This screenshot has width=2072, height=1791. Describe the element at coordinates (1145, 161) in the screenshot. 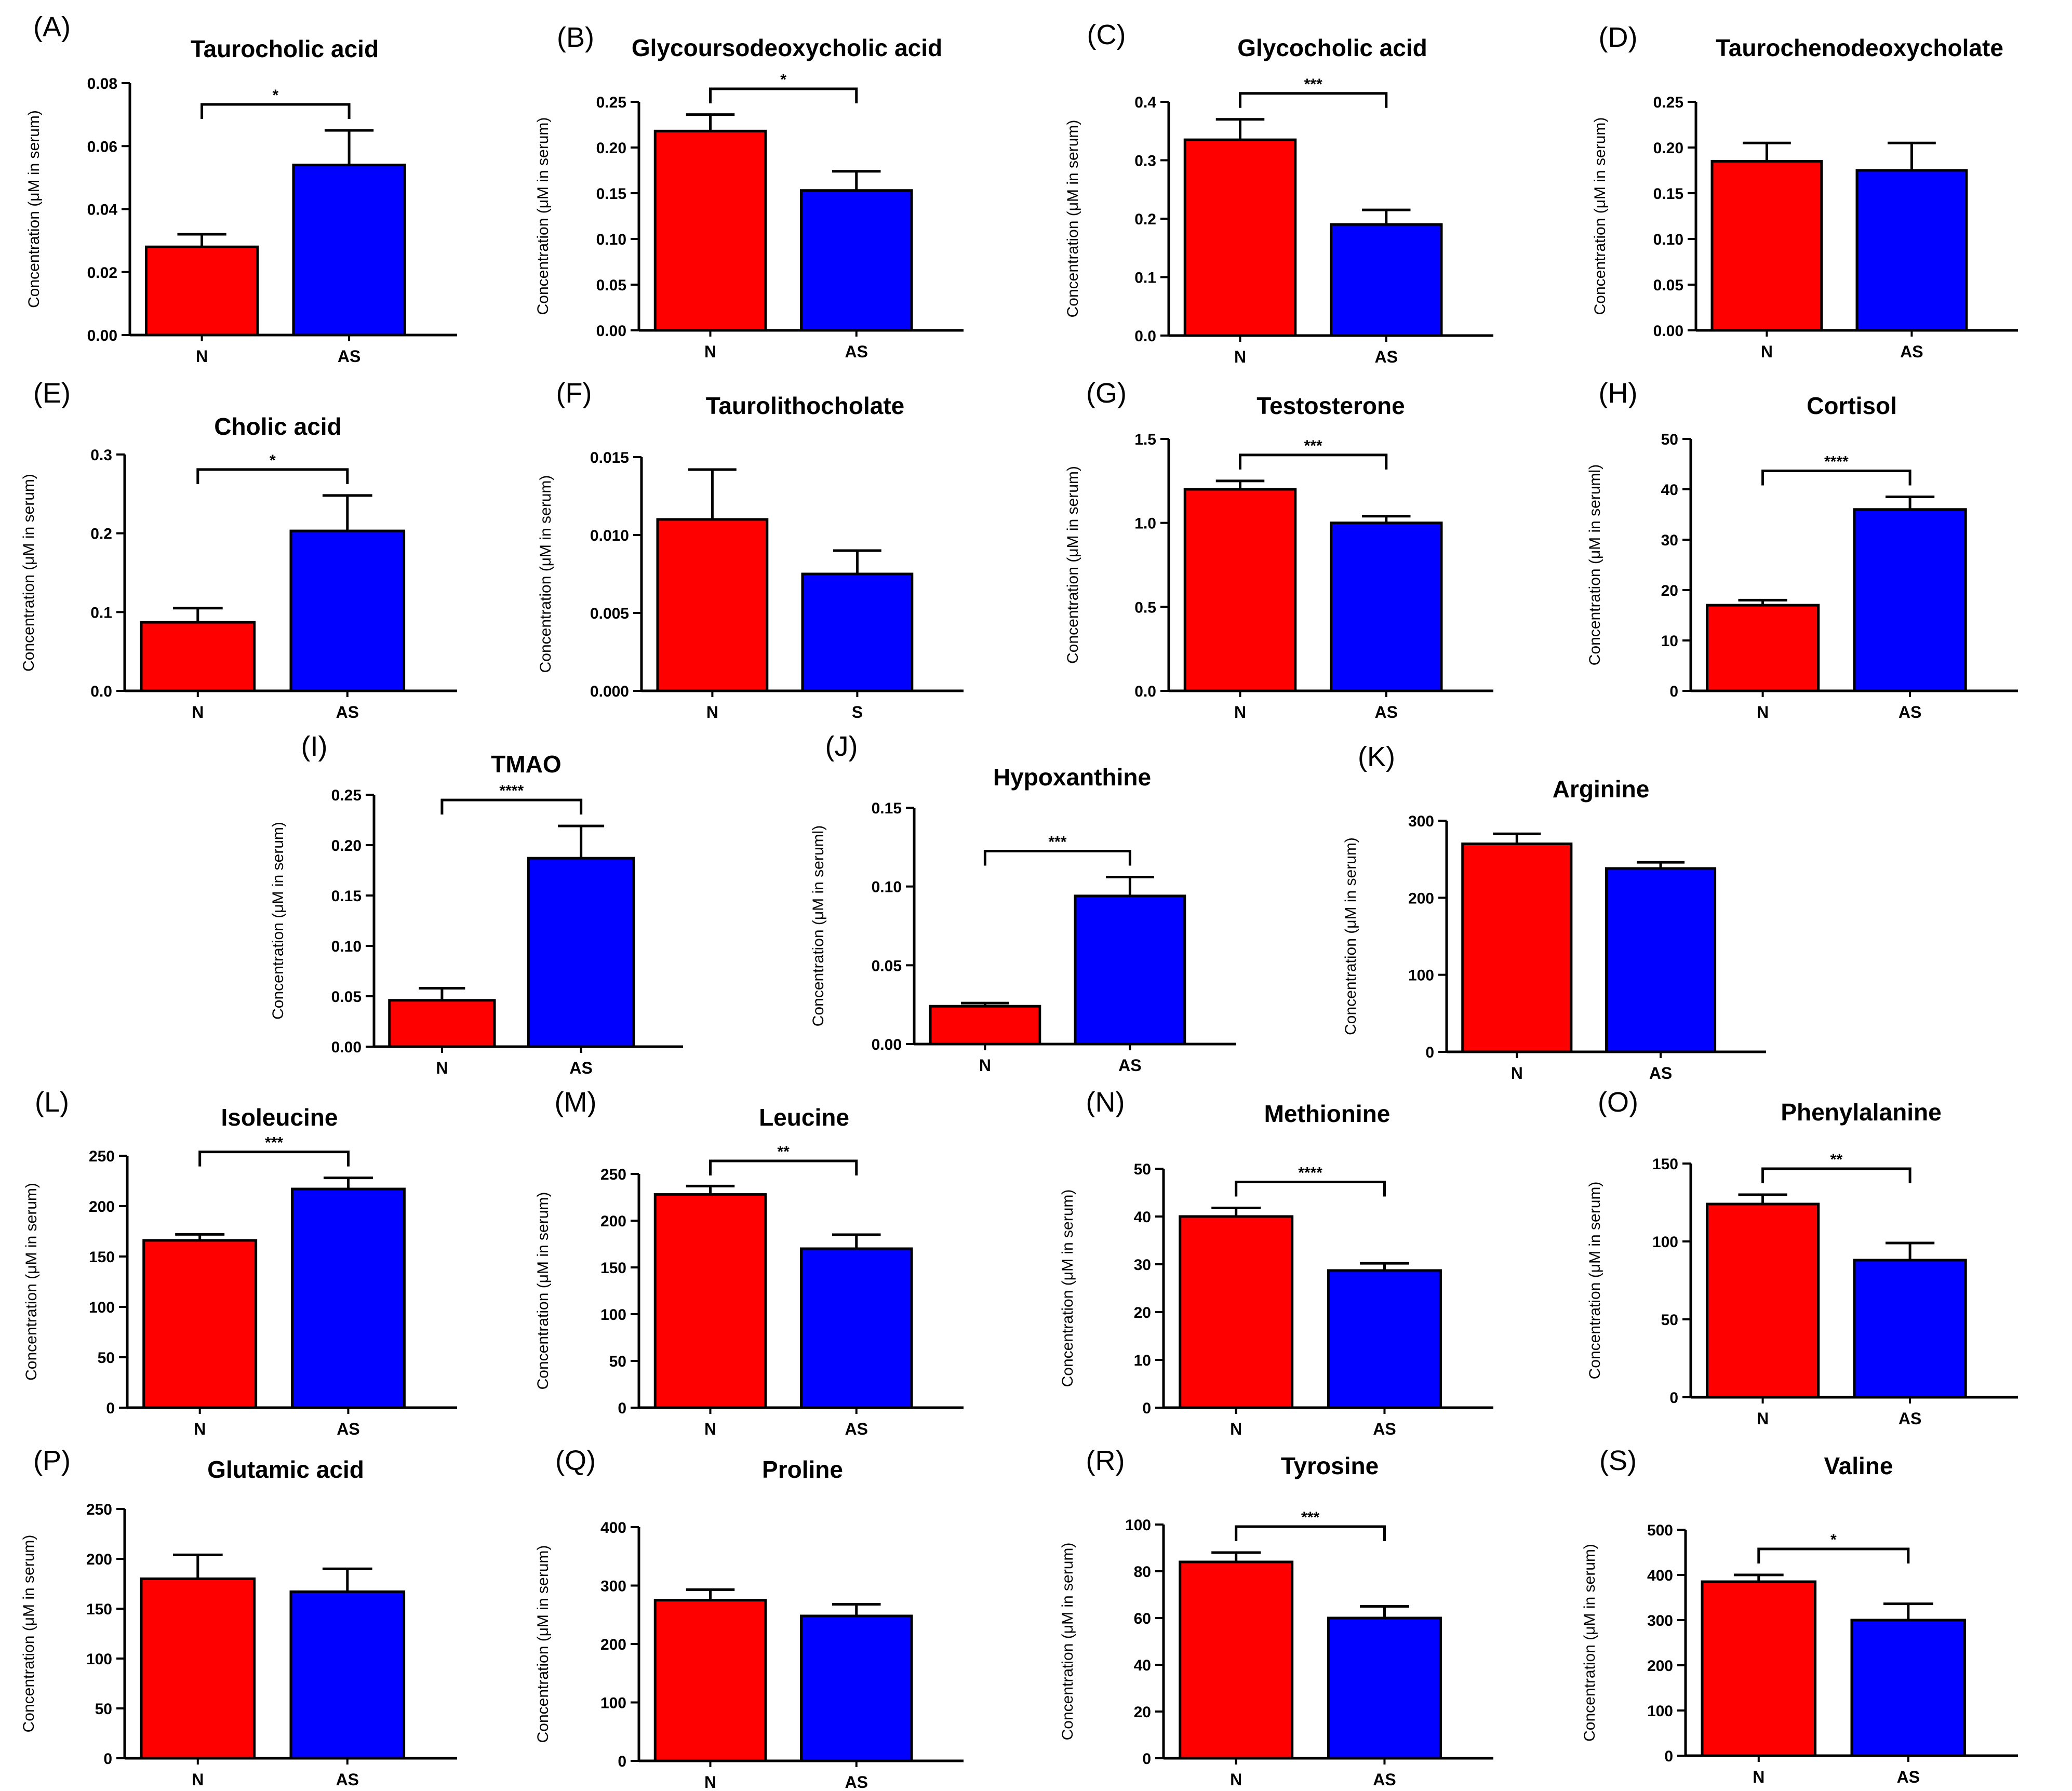

I see `y-tick-label: 0.3` at that location.